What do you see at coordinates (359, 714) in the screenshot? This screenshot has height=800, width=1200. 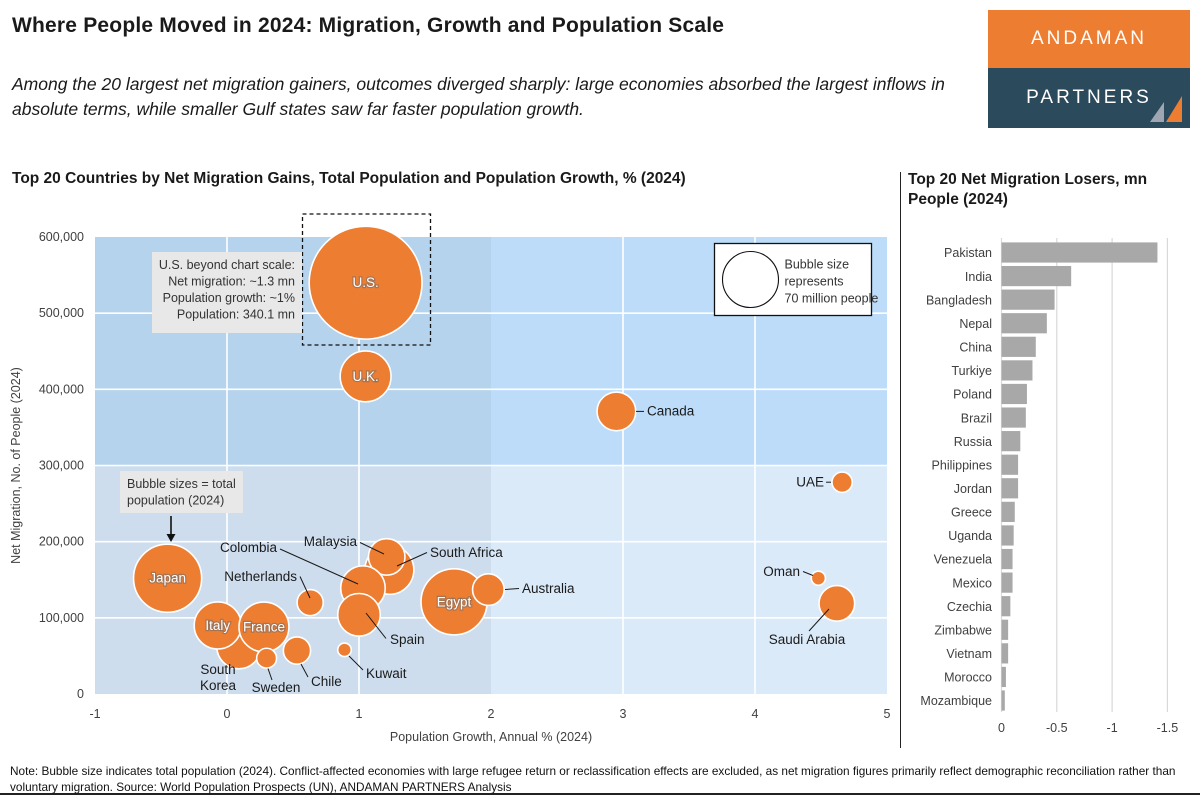 I see `x-tick-label: 1` at bounding box center [359, 714].